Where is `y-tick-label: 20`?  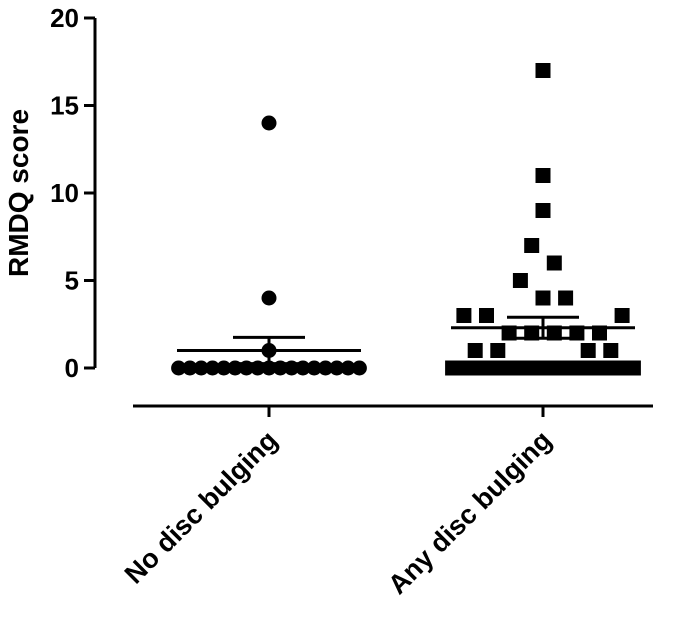 y-tick-label: 20 is located at coordinates (64, 18).